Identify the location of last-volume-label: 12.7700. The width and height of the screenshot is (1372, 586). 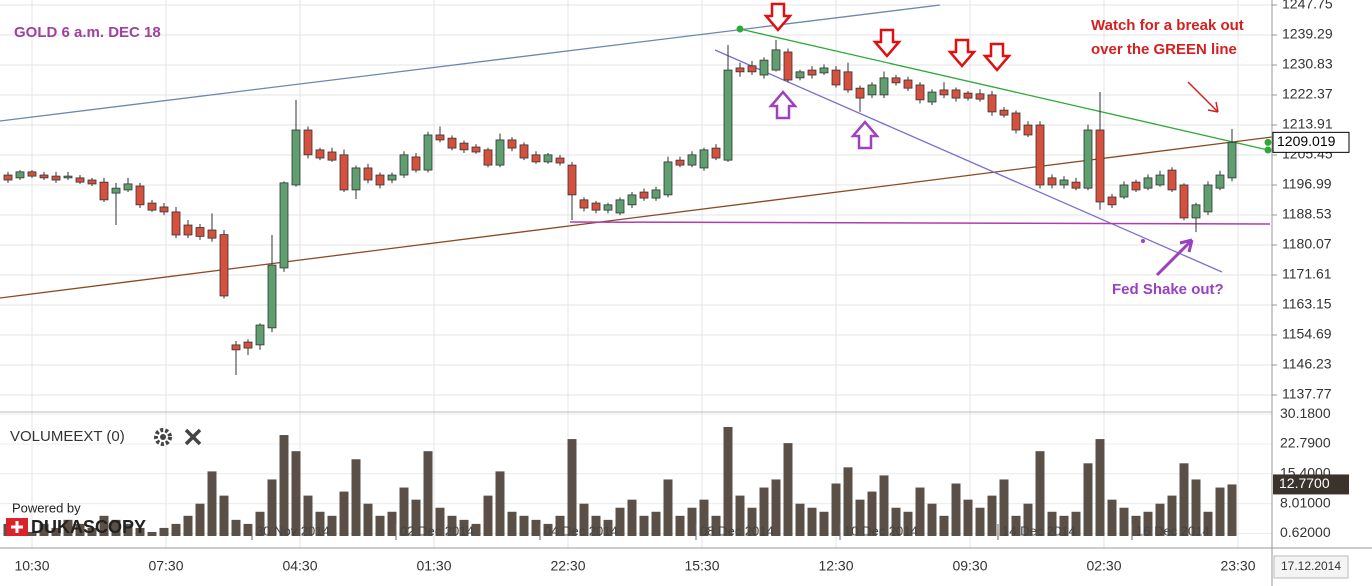
(1304, 483).